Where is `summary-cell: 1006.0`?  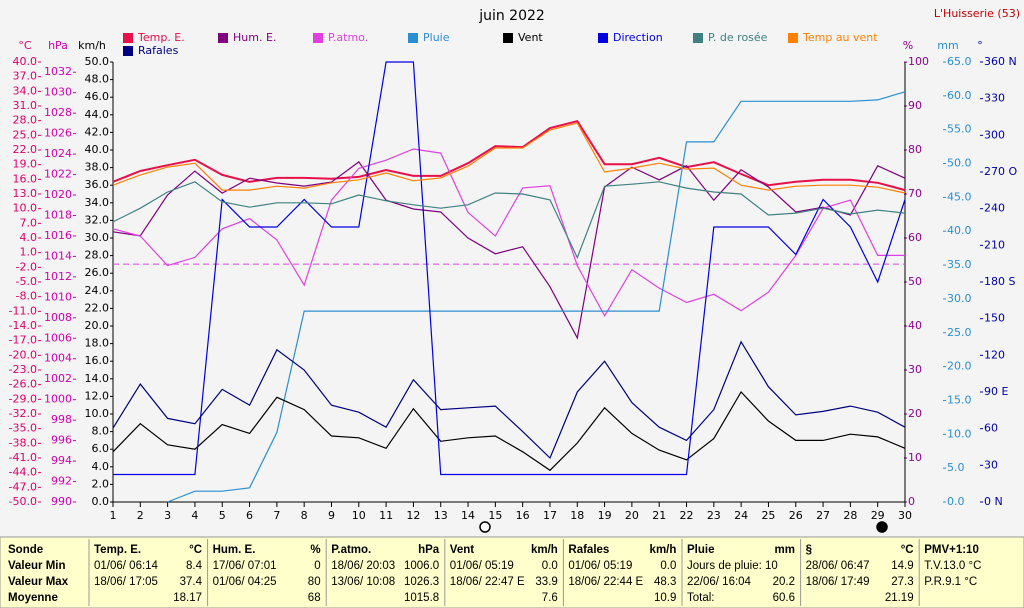
summary-cell: 1006.0 is located at coordinates (421, 566).